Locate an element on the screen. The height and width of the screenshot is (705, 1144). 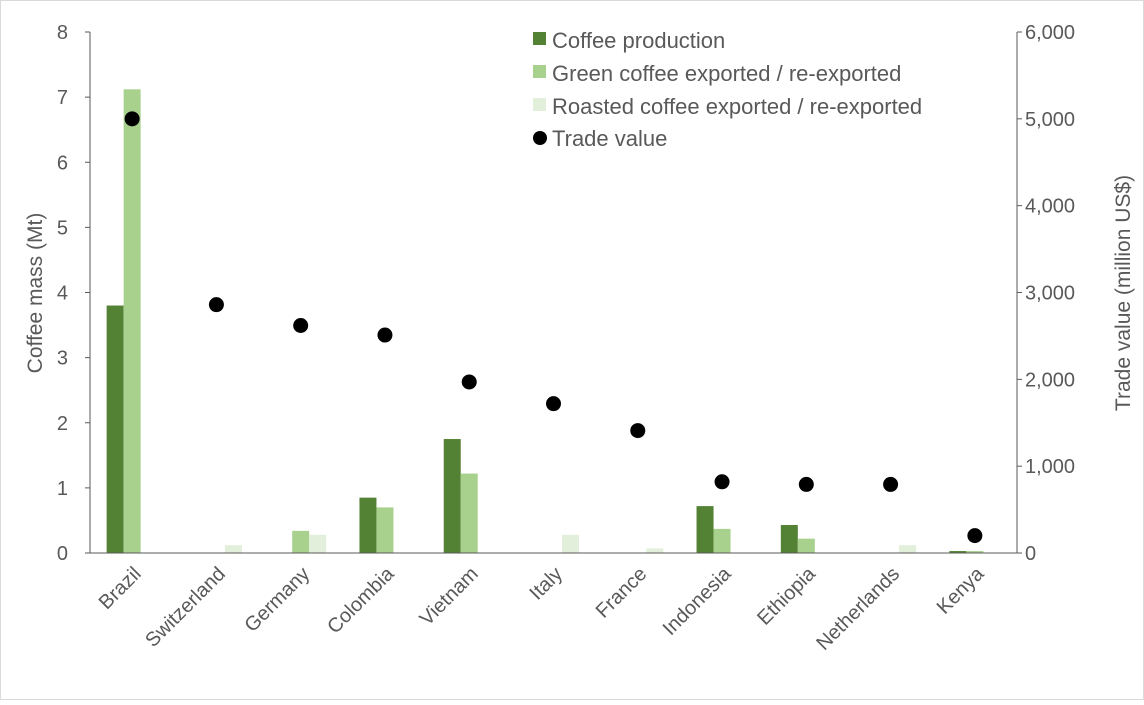
left-tick-label: 1 is located at coordinates (62, 489).